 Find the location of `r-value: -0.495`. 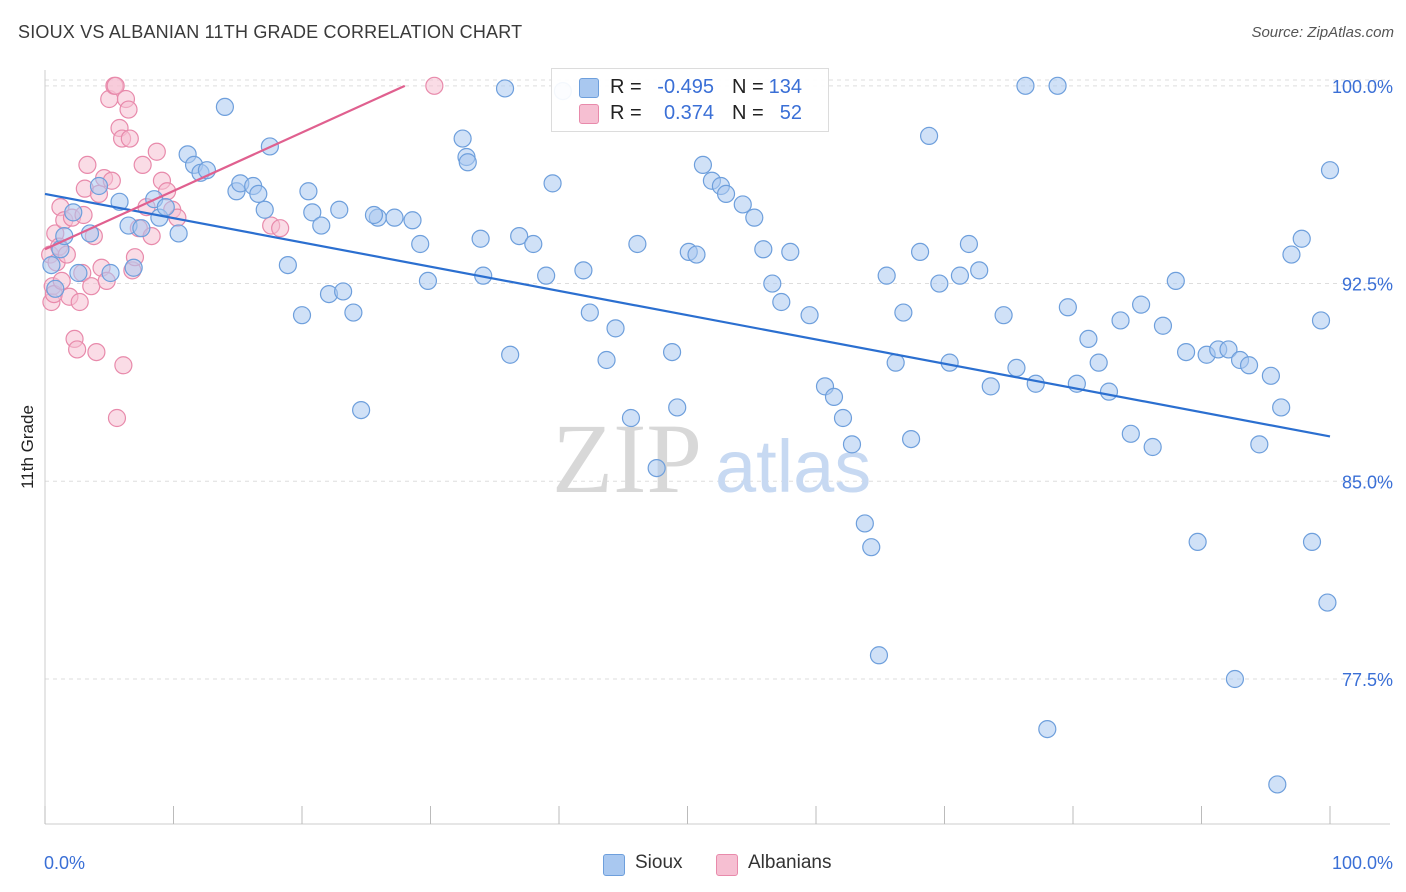

r-value: -0.495 is located at coordinates (685, 87).